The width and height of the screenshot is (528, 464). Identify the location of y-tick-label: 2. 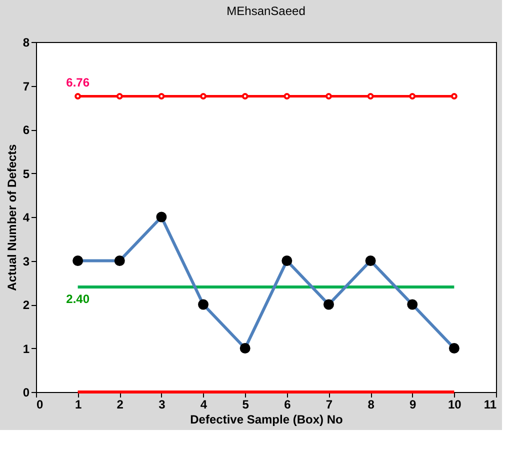
(26, 305).